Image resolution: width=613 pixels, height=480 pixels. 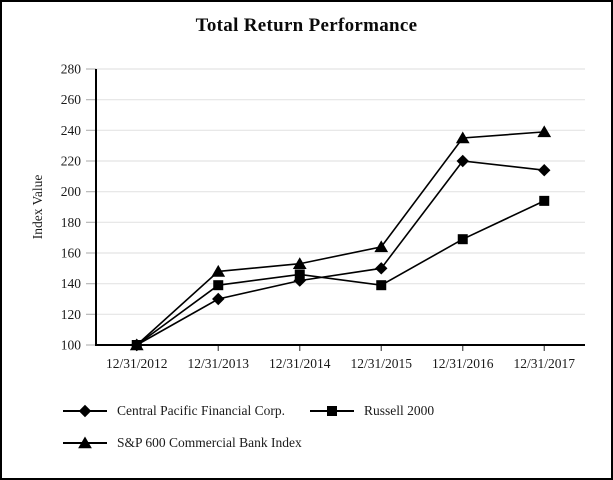 I want to click on y-axis-title: Index Value, so click(x=37, y=207).